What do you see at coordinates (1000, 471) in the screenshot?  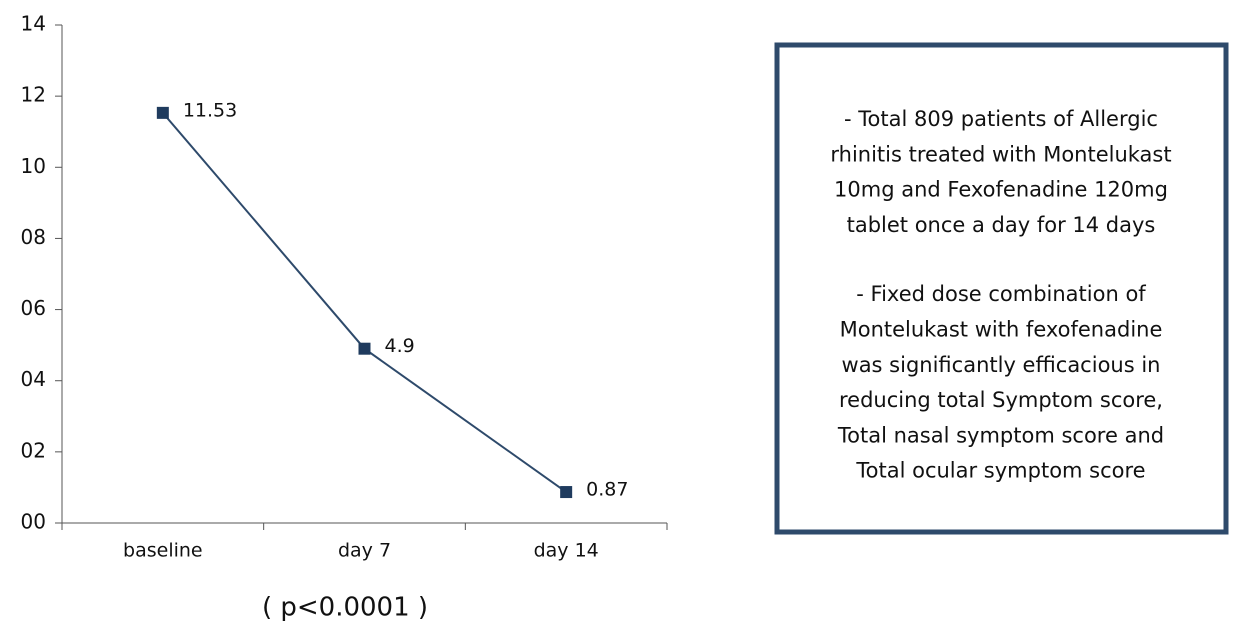 I see `text-line: Total ocular symptom score` at bounding box center [1000, 471].